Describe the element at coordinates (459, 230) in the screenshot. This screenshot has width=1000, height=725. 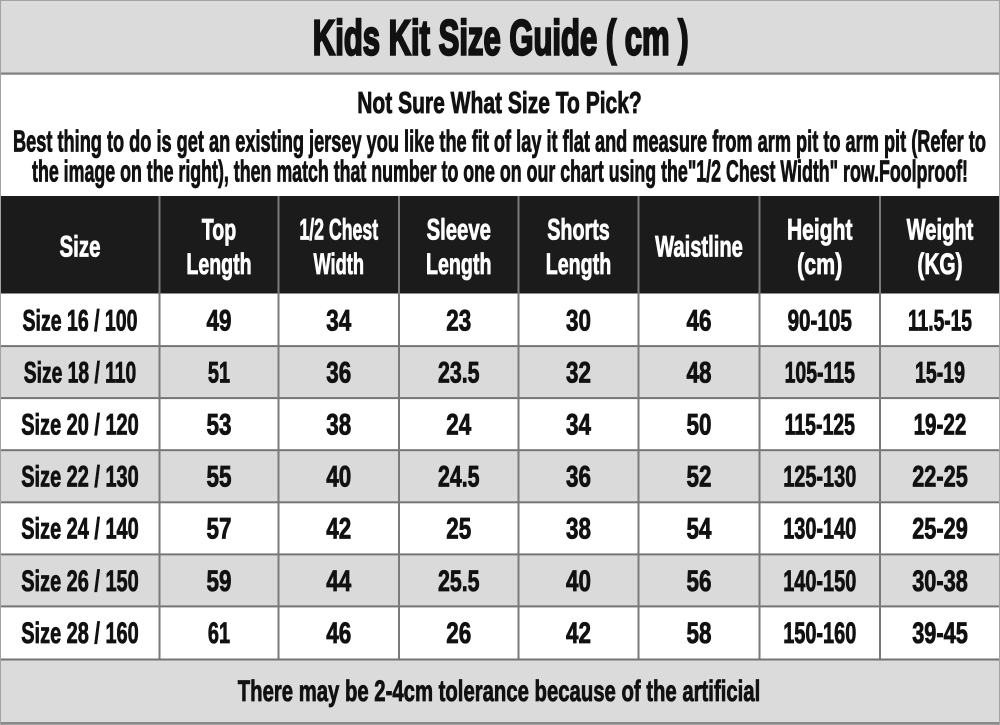
I see `svg-text: Sleeve` at that location.